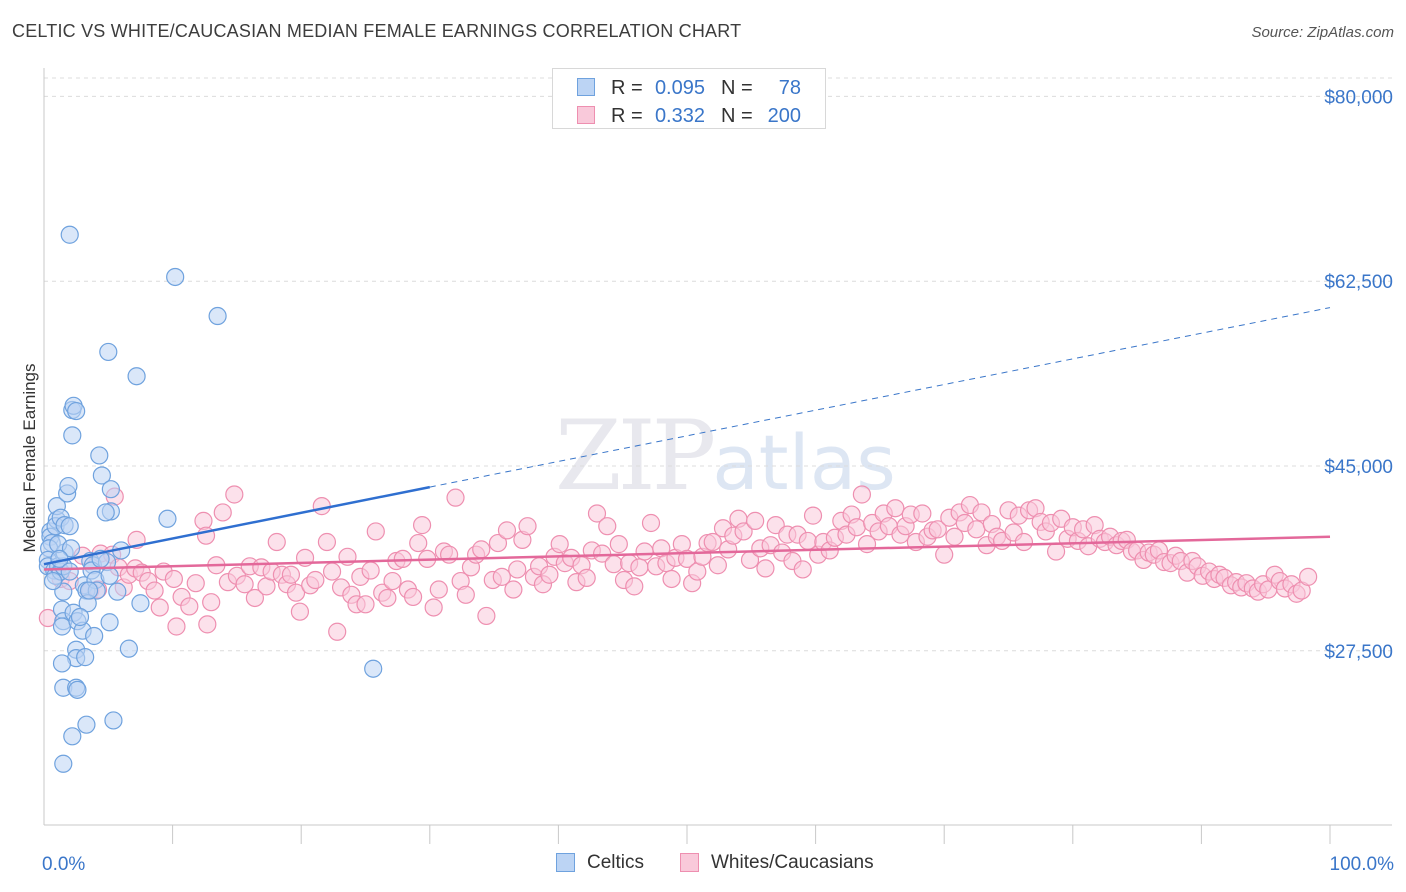 This screenshot has width=1406, height=892. I want to click on watermark-zip: ZIP, so click(635, 456).